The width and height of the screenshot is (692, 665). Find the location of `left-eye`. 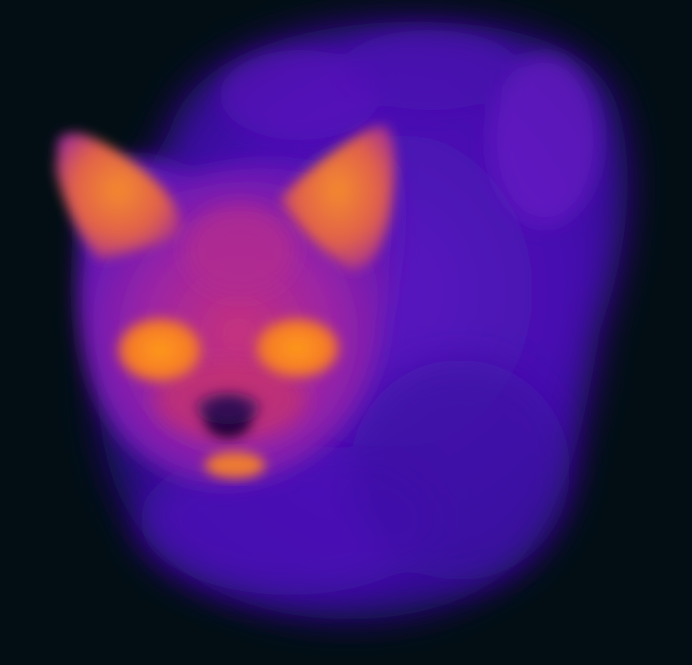

left-eye is located at coordinates (160, 350).